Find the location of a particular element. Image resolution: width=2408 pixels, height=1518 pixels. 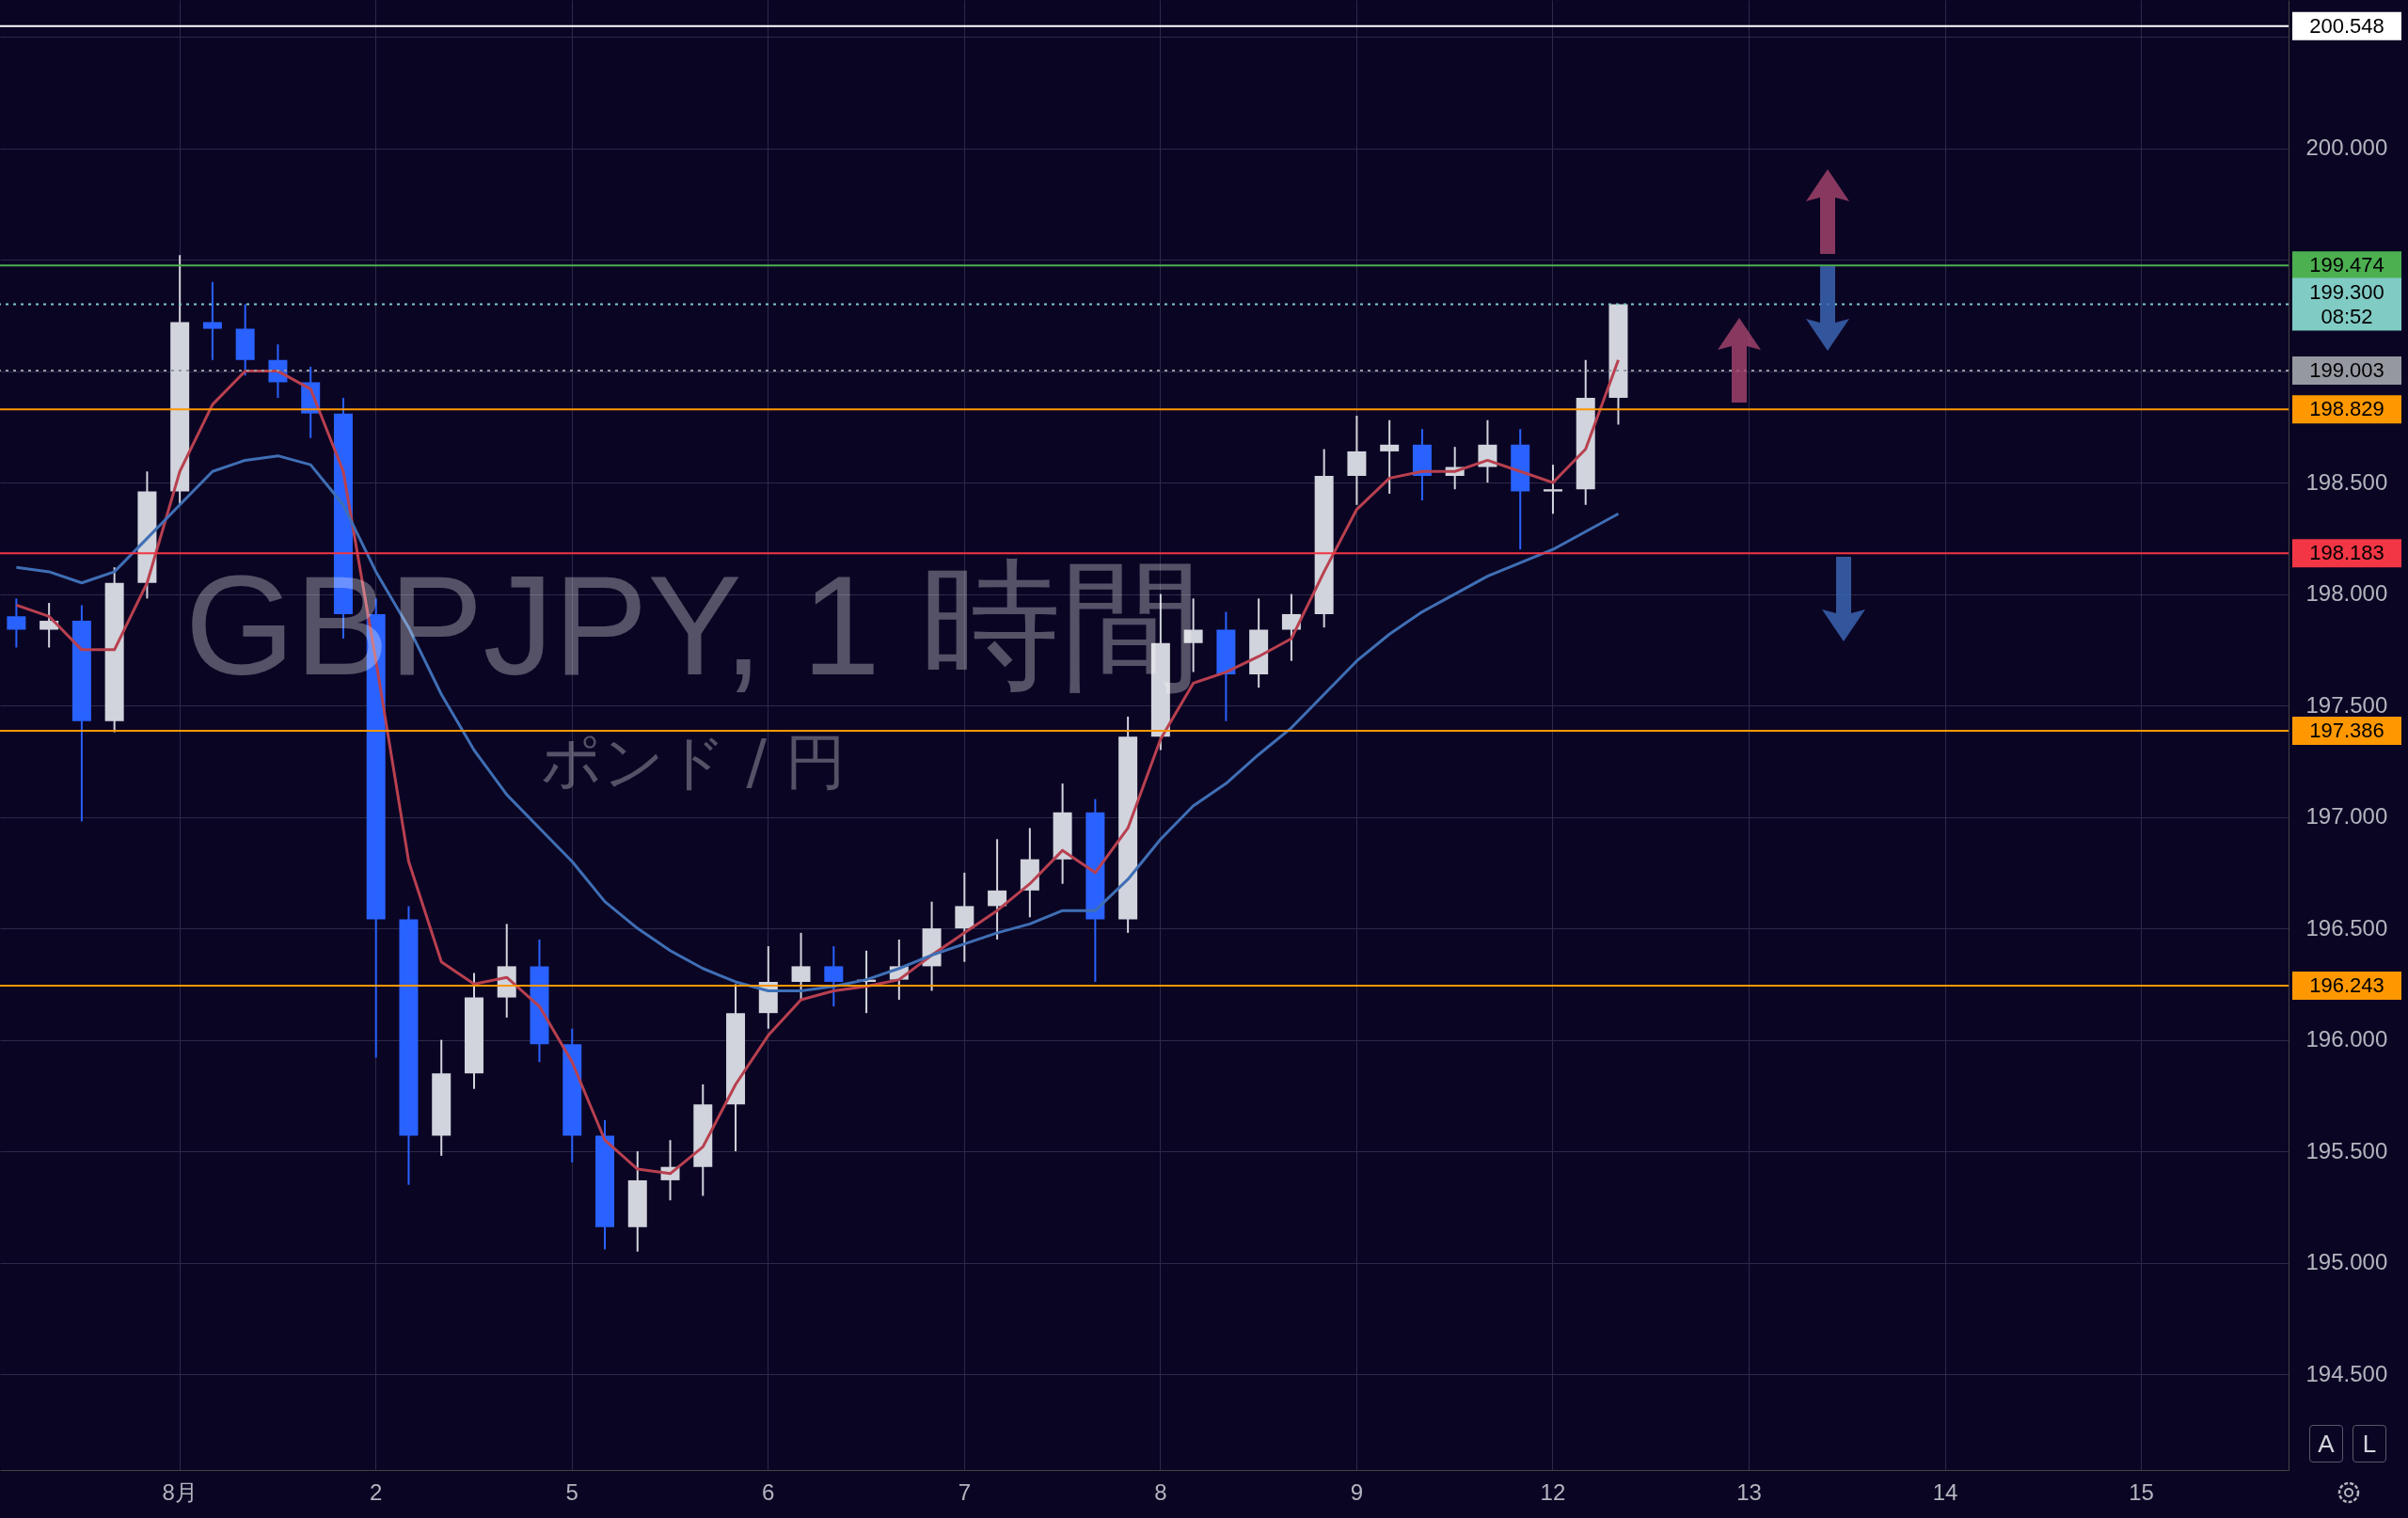

x-tick-label: 5 is located at coordinates (572, 1492).